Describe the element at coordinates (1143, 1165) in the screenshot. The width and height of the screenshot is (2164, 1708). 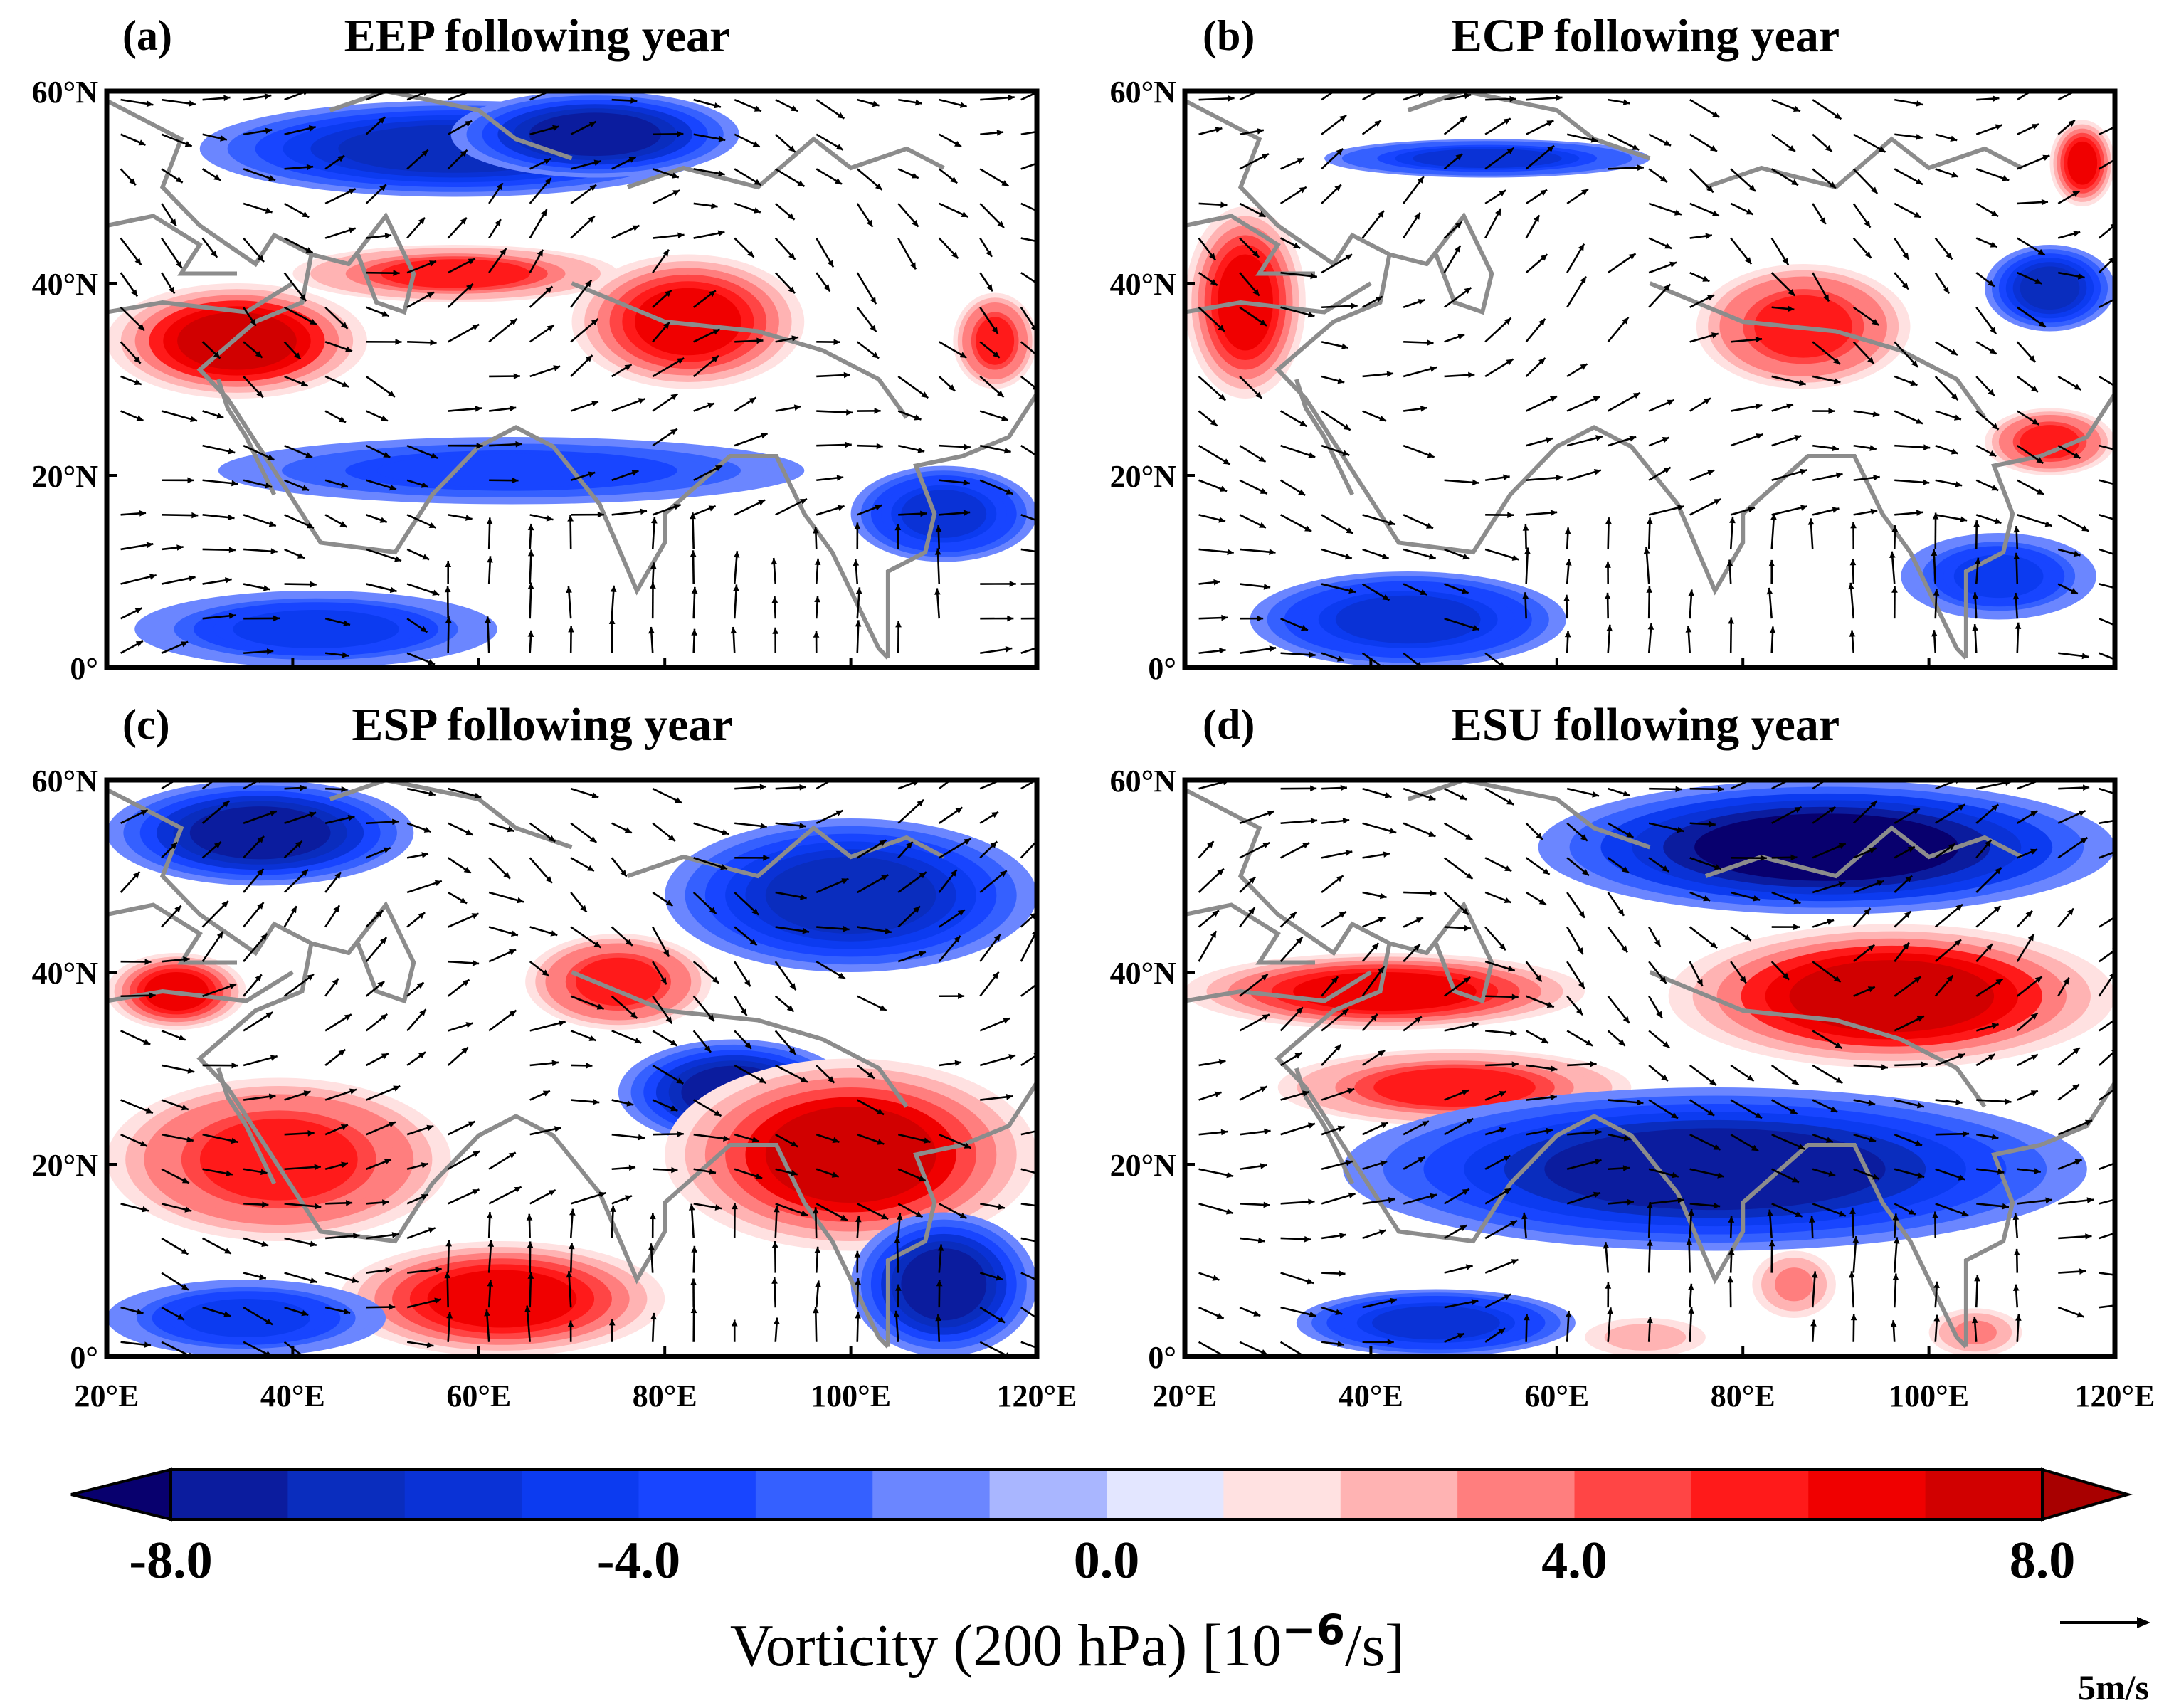
I see `y-tick-label: 20°N` at that location.